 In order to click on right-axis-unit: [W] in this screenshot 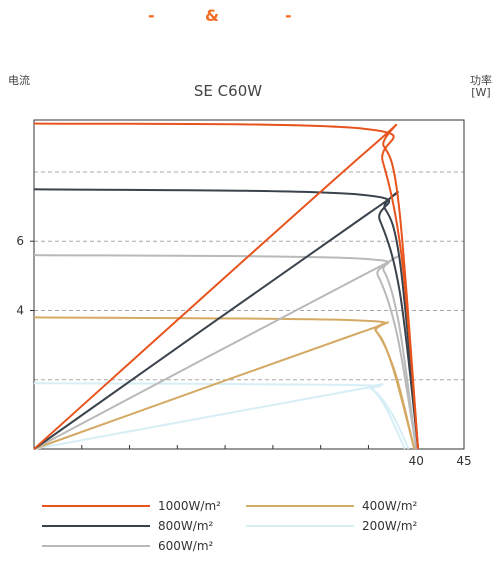, I will do `click(480, 92)`.